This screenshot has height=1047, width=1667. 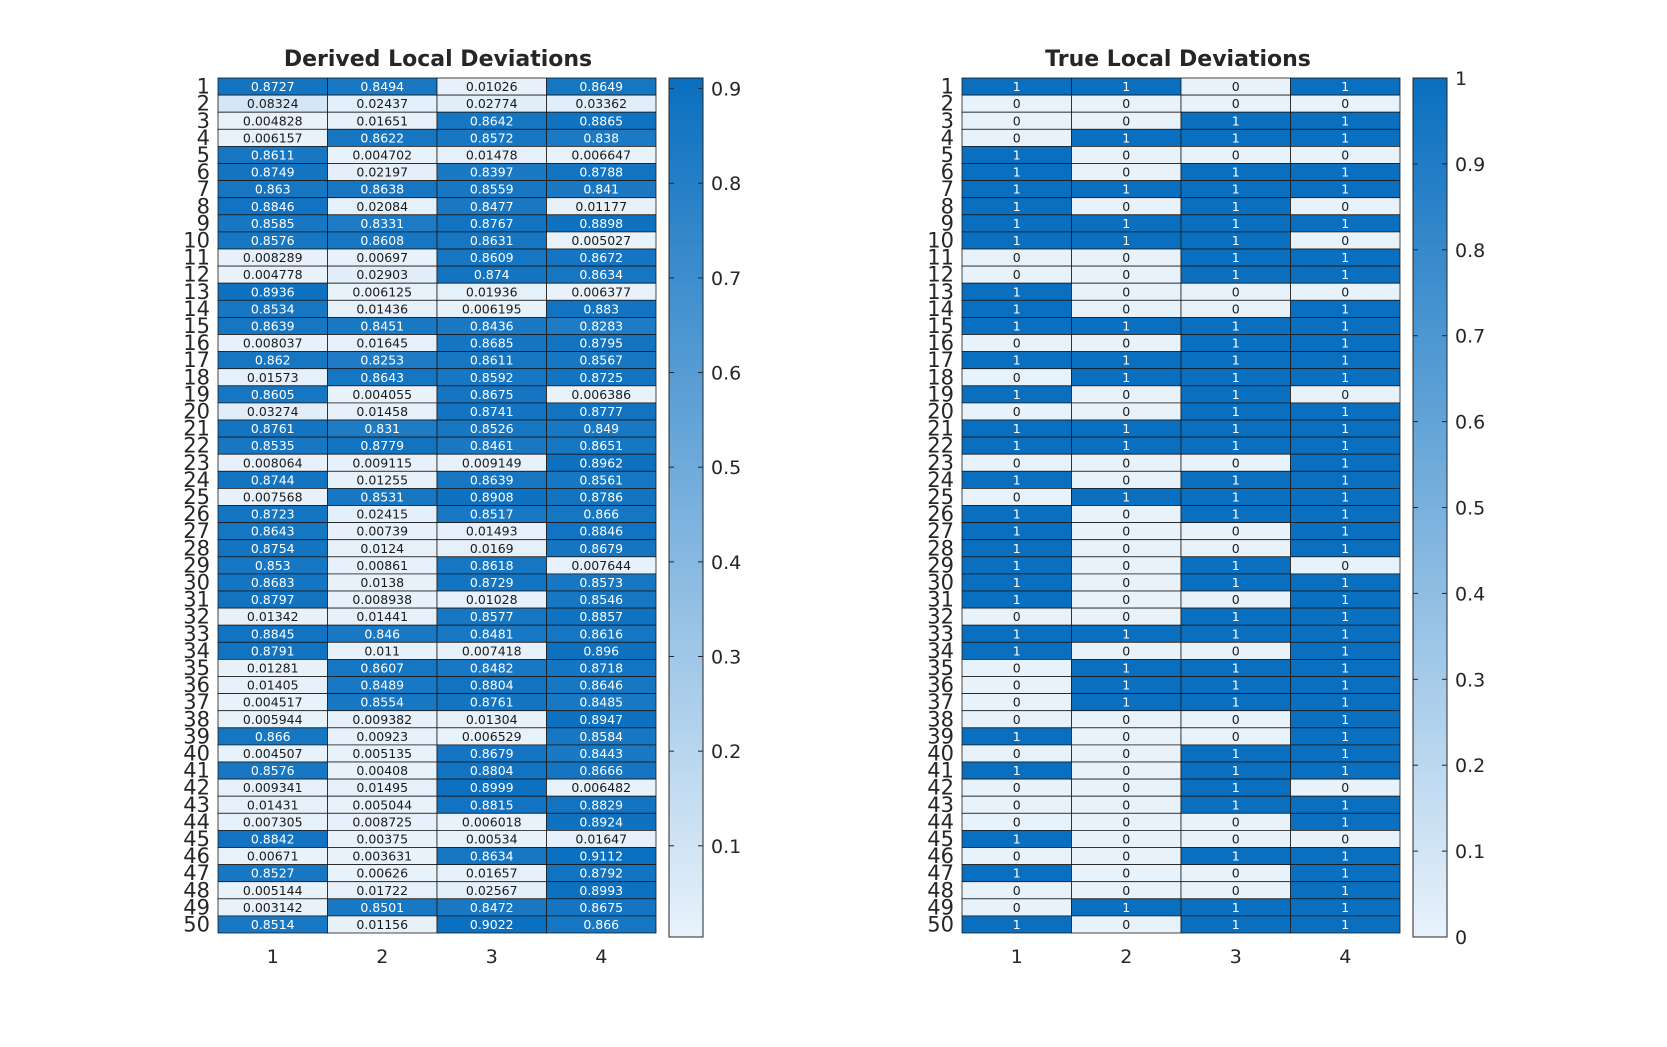 I want to click on cell-value-label: 0.03362, so click(x=601, y=103).